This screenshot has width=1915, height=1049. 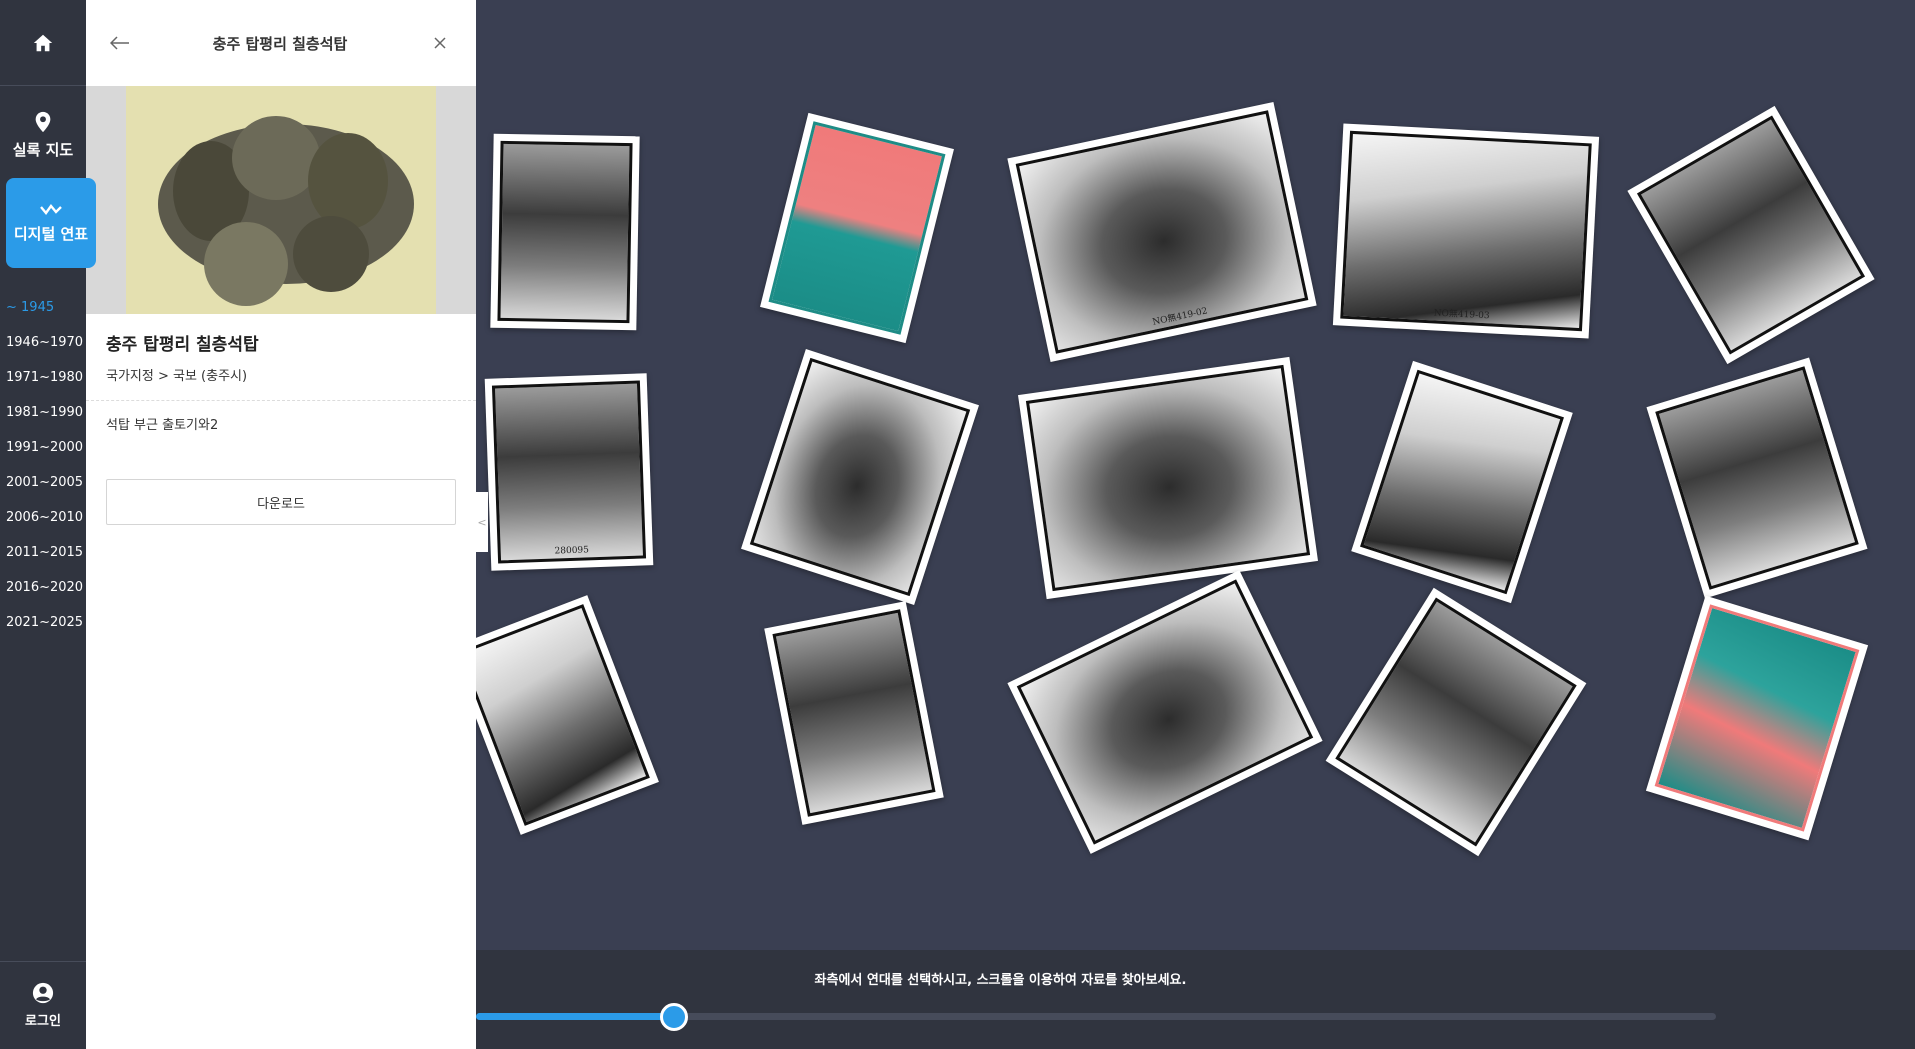 What do you see at coordinates (45, 412) in the screenshot?
I see `year-item: 1981~1990` at bounding box center [45, 412].